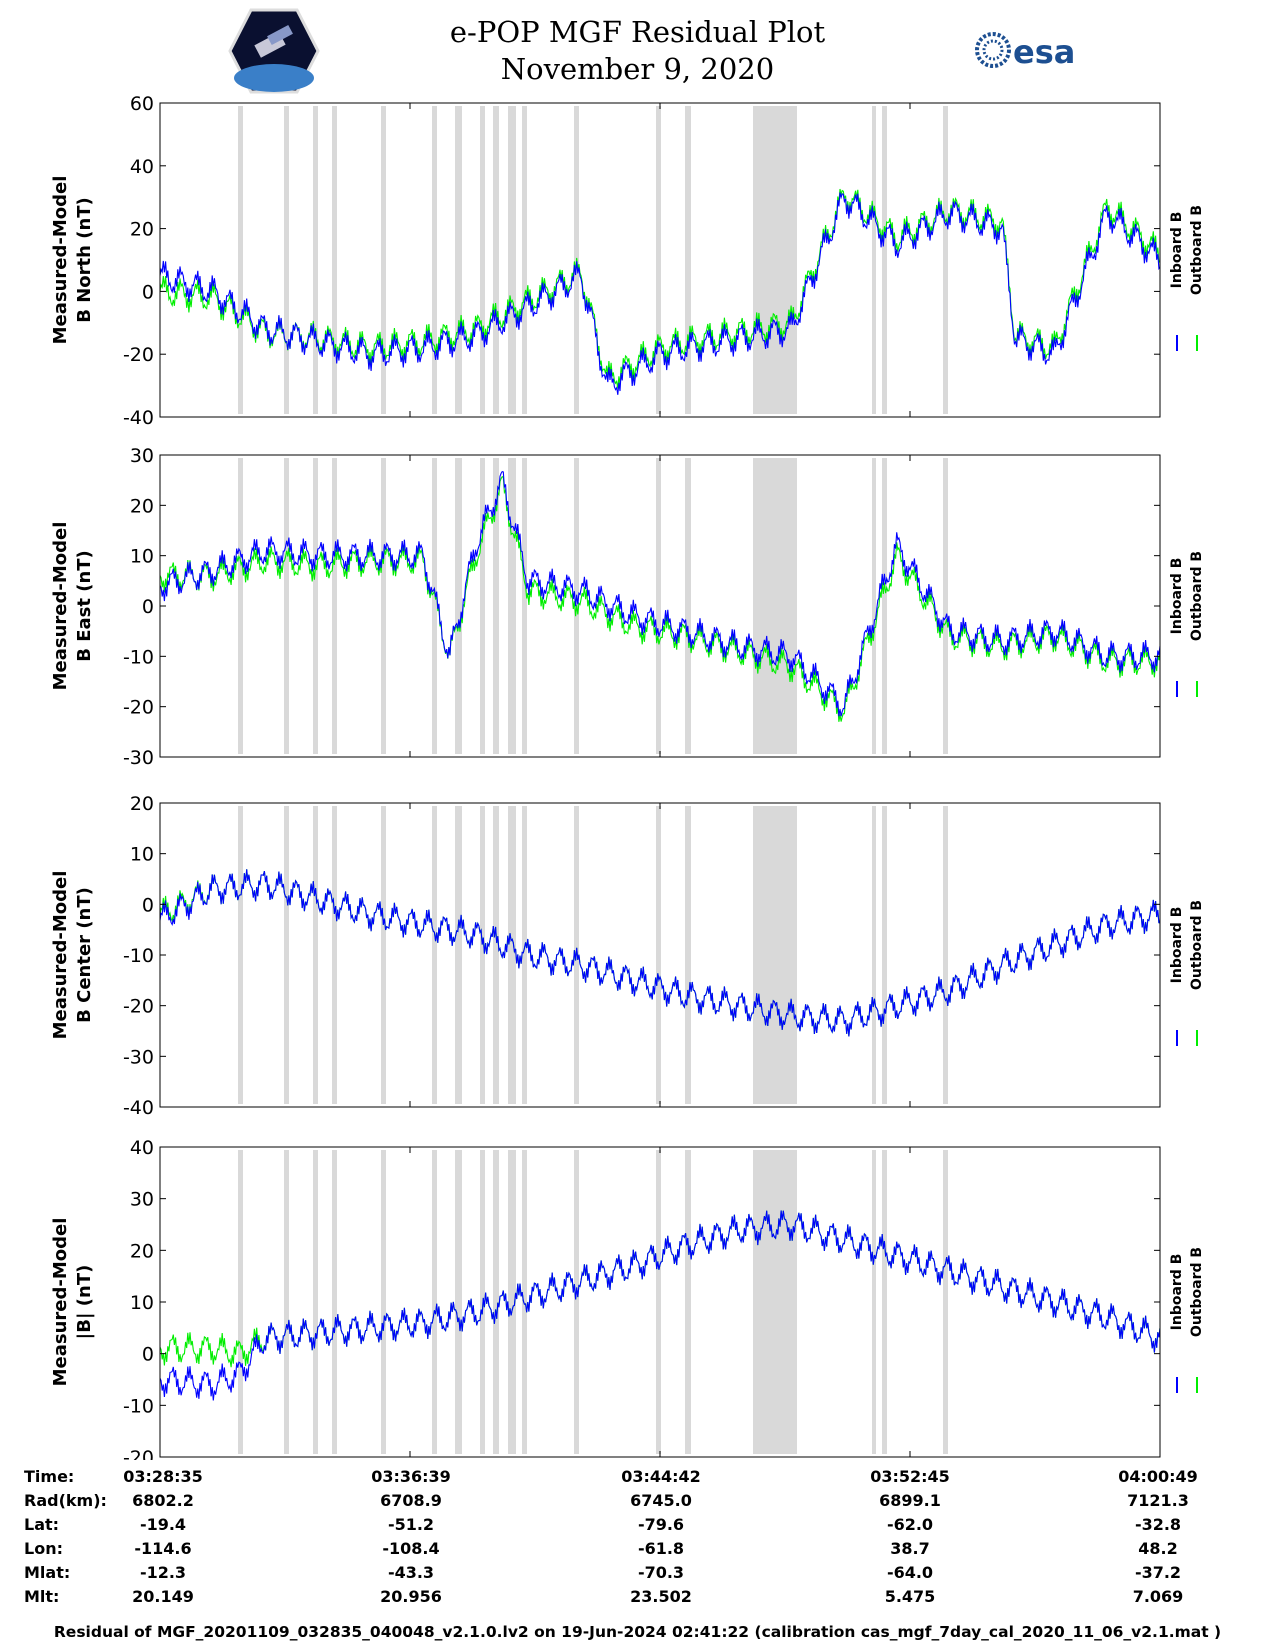 The image size is (1275, 1650). I want to click on info-value: -114.6, so click(163, 1548).